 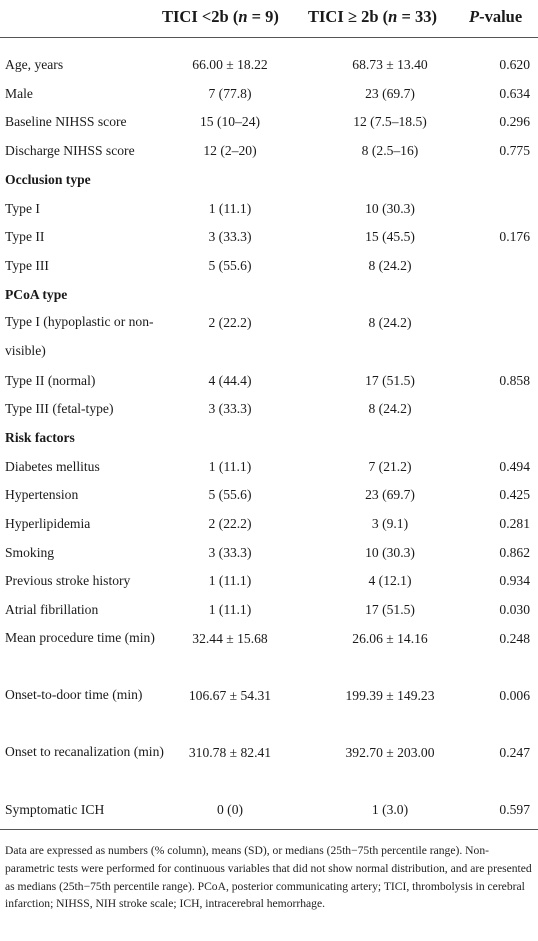 What do you see at coordinates (390, 523) in the screenshot?
I see `value-tici-ge-2b: 3 (9.1)` at bounding box center [390, 523].